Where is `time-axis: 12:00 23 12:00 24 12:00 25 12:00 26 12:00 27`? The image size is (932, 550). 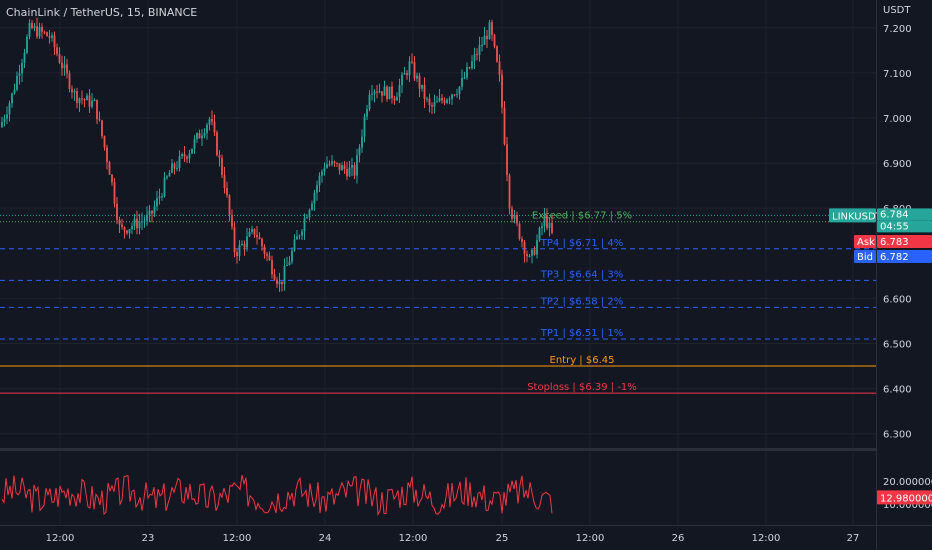
time-axis: 12:00 23 12:00 24 12:00 25 12:00 26 12:00 27 is located at coordinates (453, 538).